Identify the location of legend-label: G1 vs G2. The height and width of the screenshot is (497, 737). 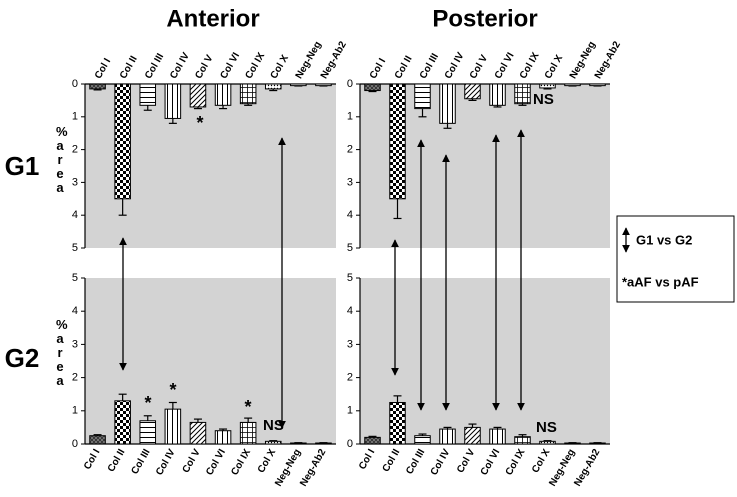
(664, 239).